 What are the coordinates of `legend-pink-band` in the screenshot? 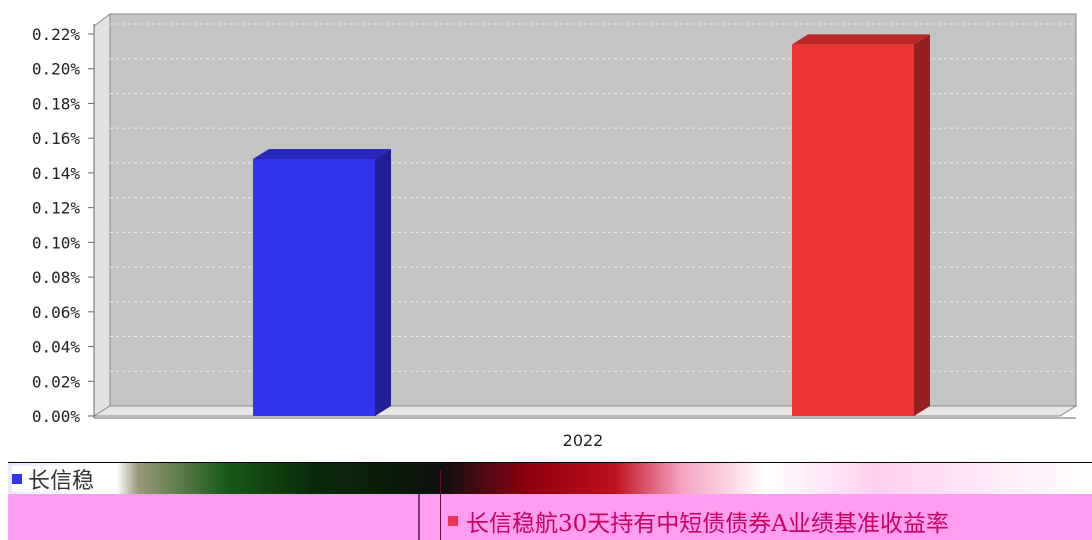 It's located at (550, 517).